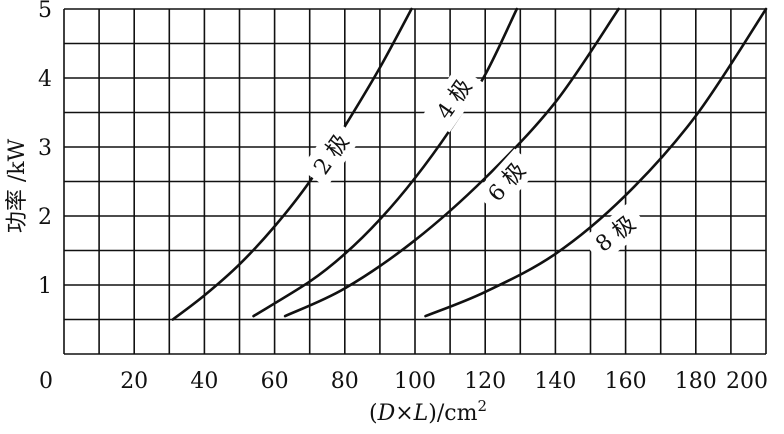 Image resolution: width=784 pixels, height=434 pixels. What do you see at coordinates (428, 411) in the screenshot?
I see `x-axis-title: (D×L)/cm2` at bounding box center [428, 411].